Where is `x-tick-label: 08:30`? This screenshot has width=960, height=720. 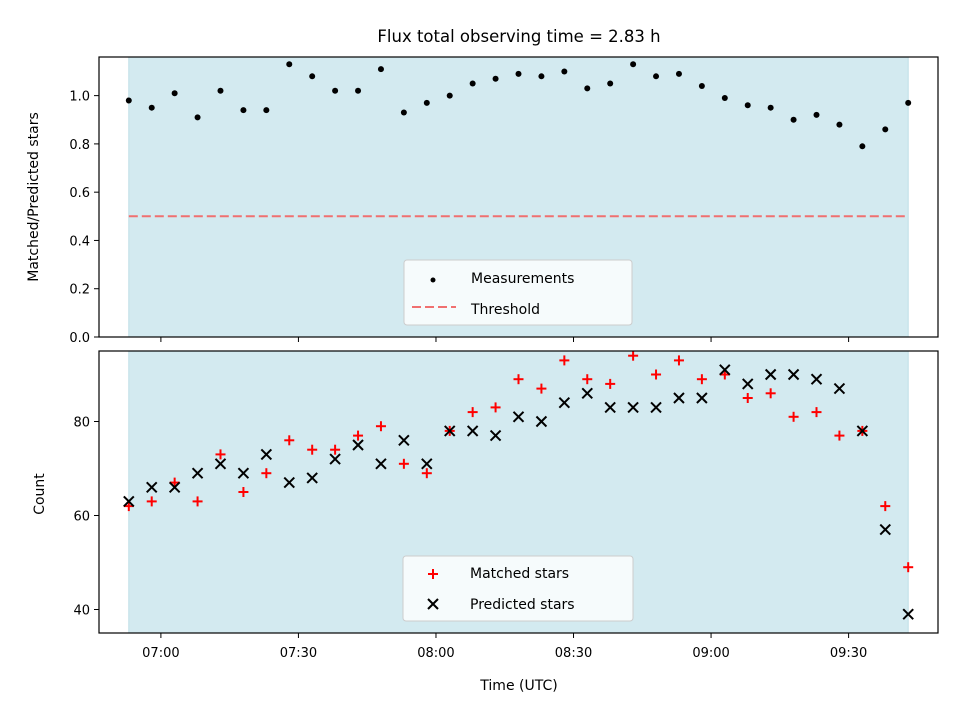
x-tick-label: 08:30 is located at coordinates (573, 653).